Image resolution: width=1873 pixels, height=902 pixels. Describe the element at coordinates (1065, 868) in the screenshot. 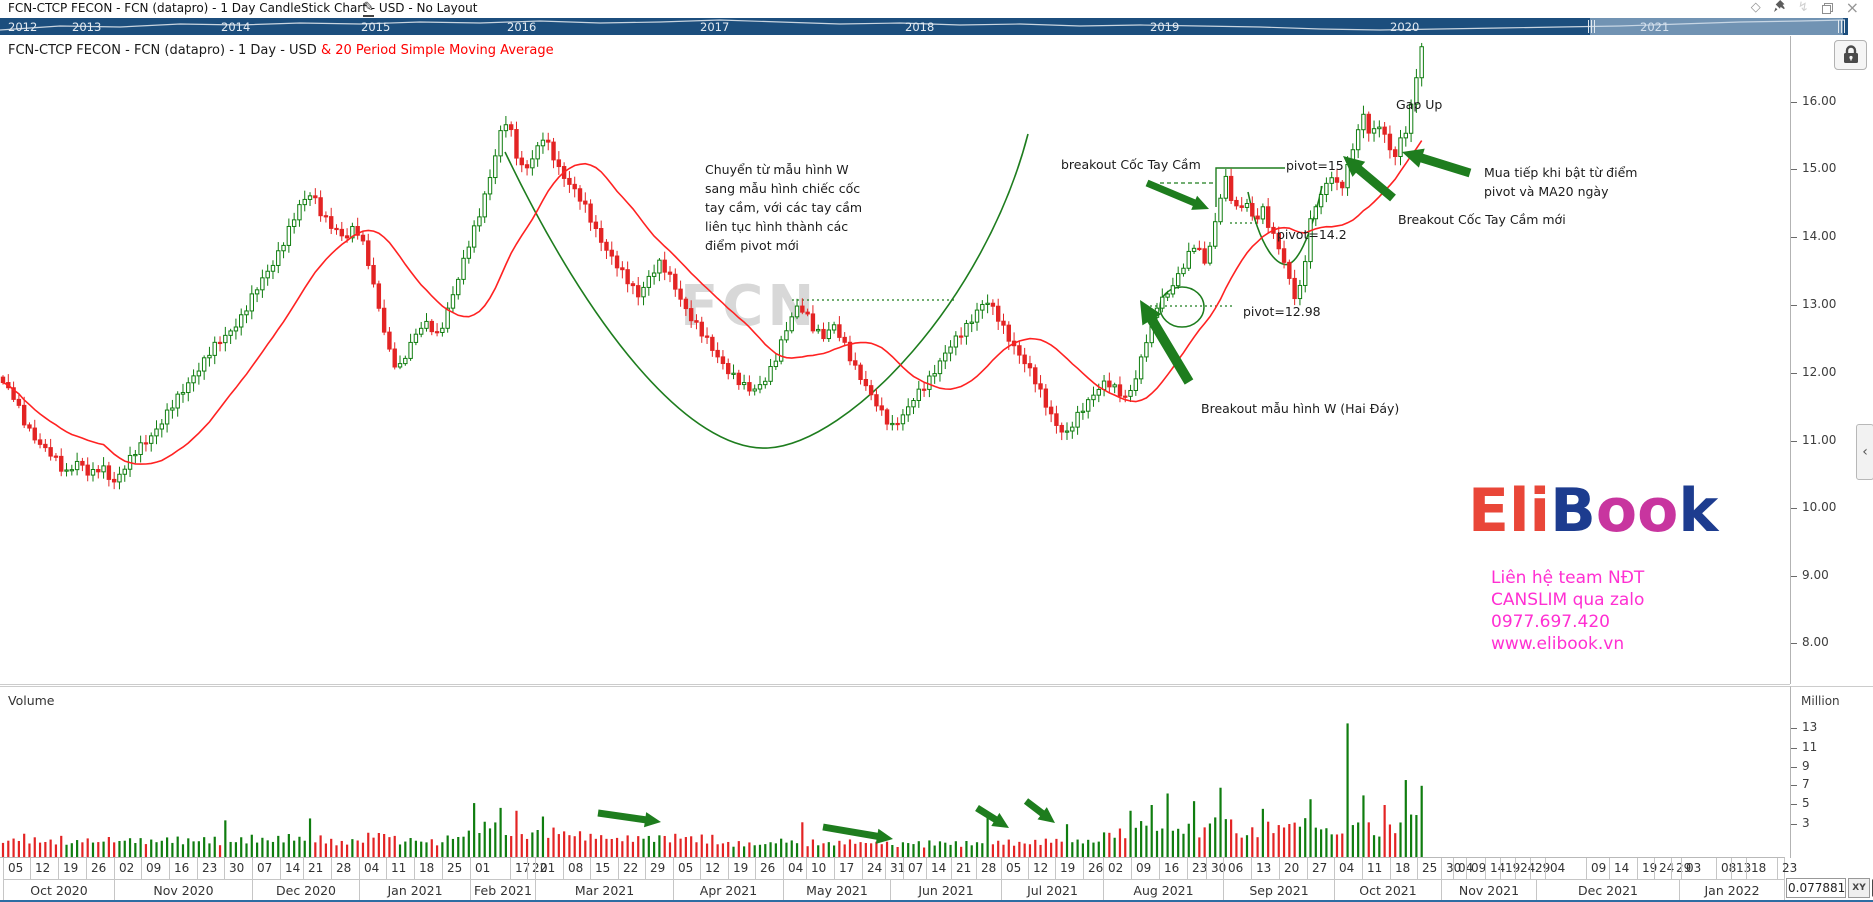

I see `week-label: 19` at that location.